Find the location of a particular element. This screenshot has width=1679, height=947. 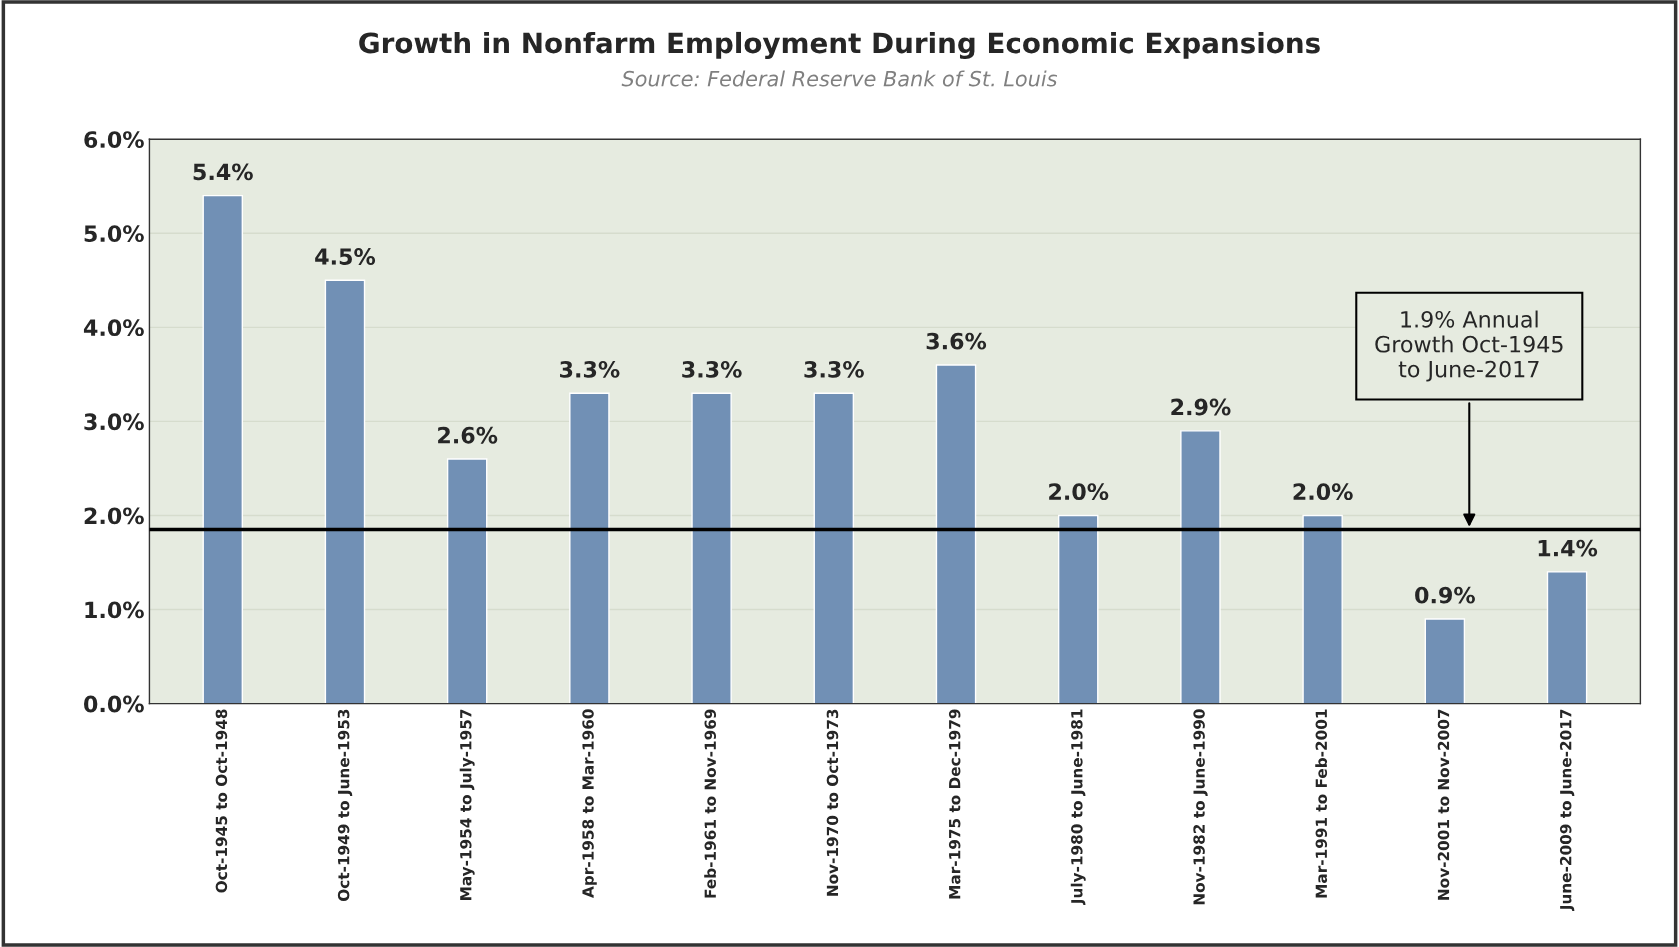

chart-title: Growth in Nonfarm Employment During Economic Expansions is located at coordinates (839, 45).